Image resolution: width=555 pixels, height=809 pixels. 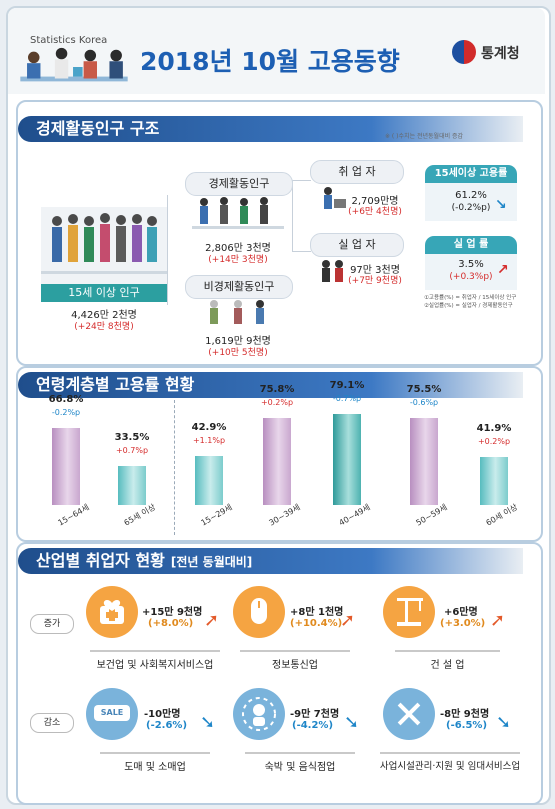 I want to click on employed-change: (+6만 4천명), so click(x=375, y=212).